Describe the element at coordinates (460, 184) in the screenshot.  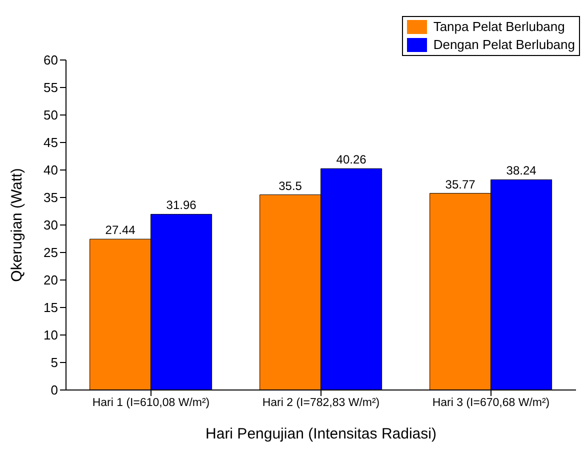
I see `data-label: 35.77` at that location.